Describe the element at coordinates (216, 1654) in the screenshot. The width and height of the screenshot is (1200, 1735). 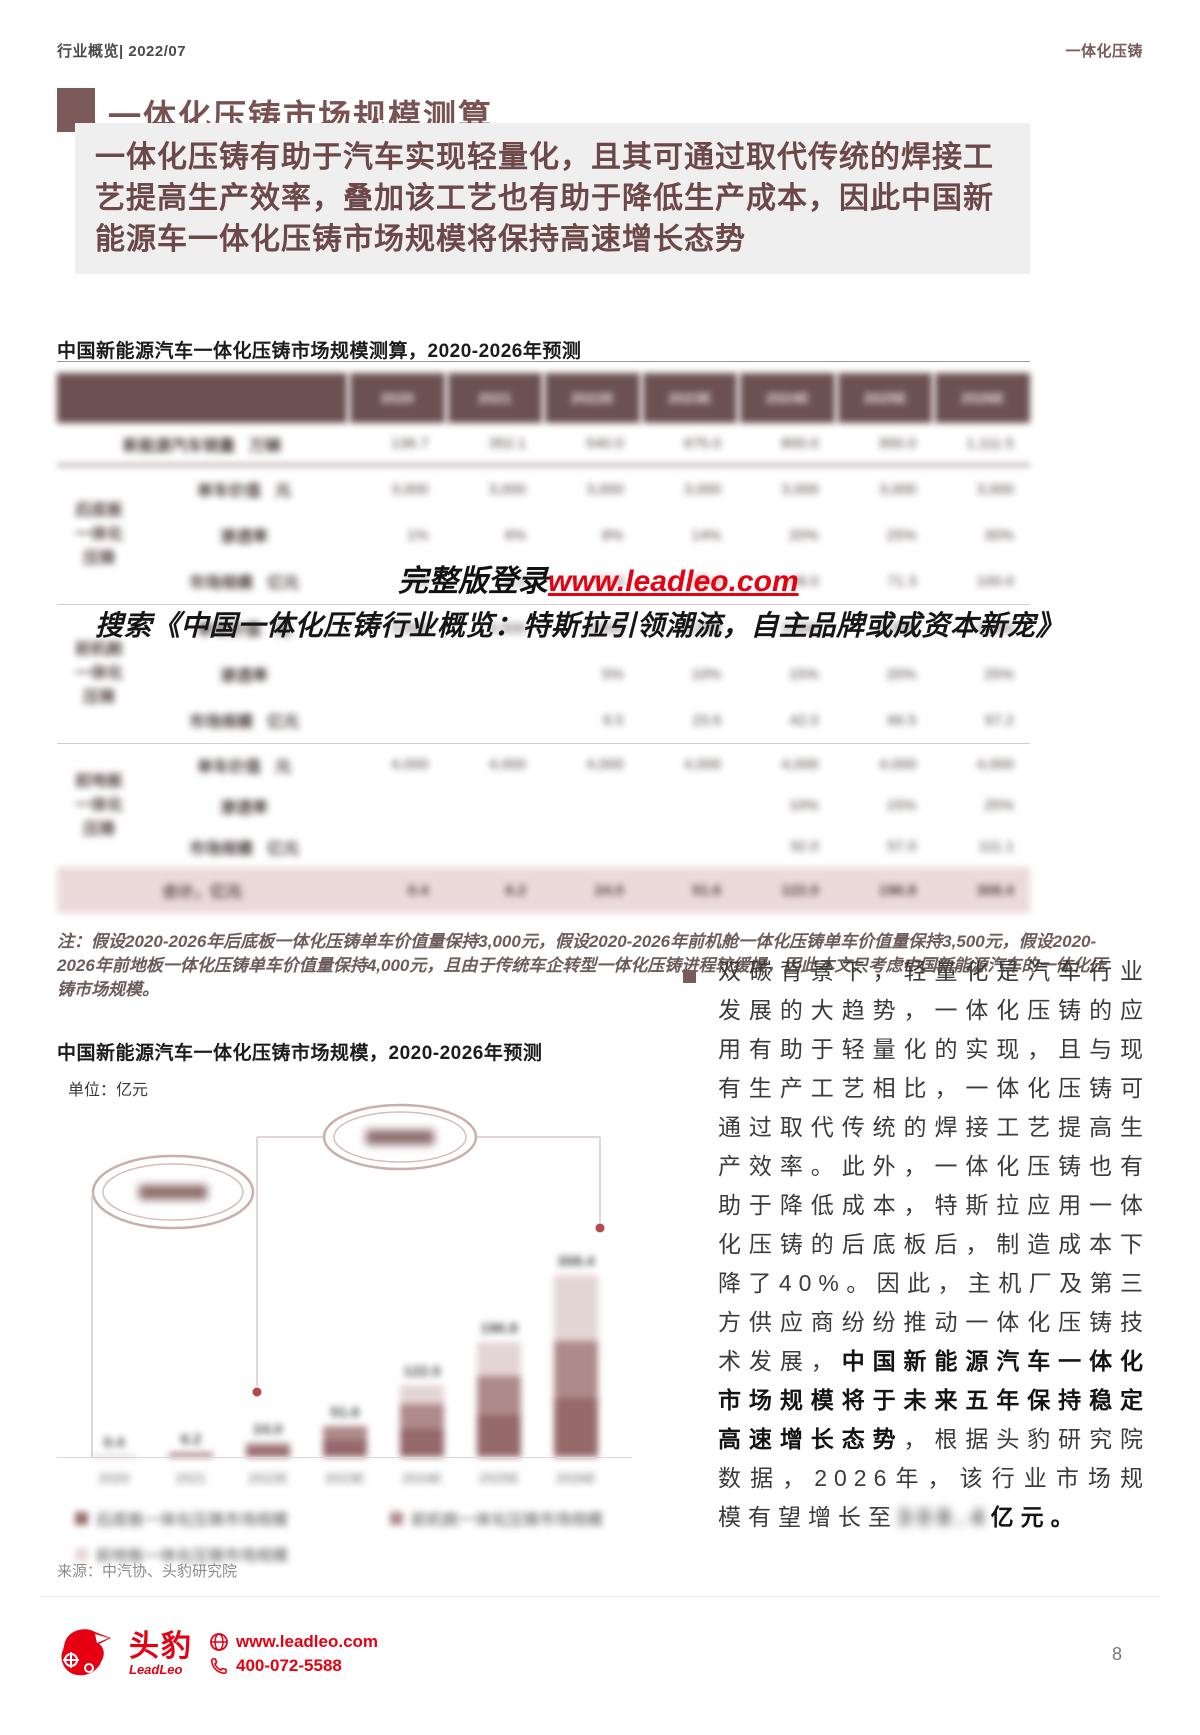
I see `footer-brand: 头豹 LeadLeo www.leadleo.com 400-072-5588` at that location.